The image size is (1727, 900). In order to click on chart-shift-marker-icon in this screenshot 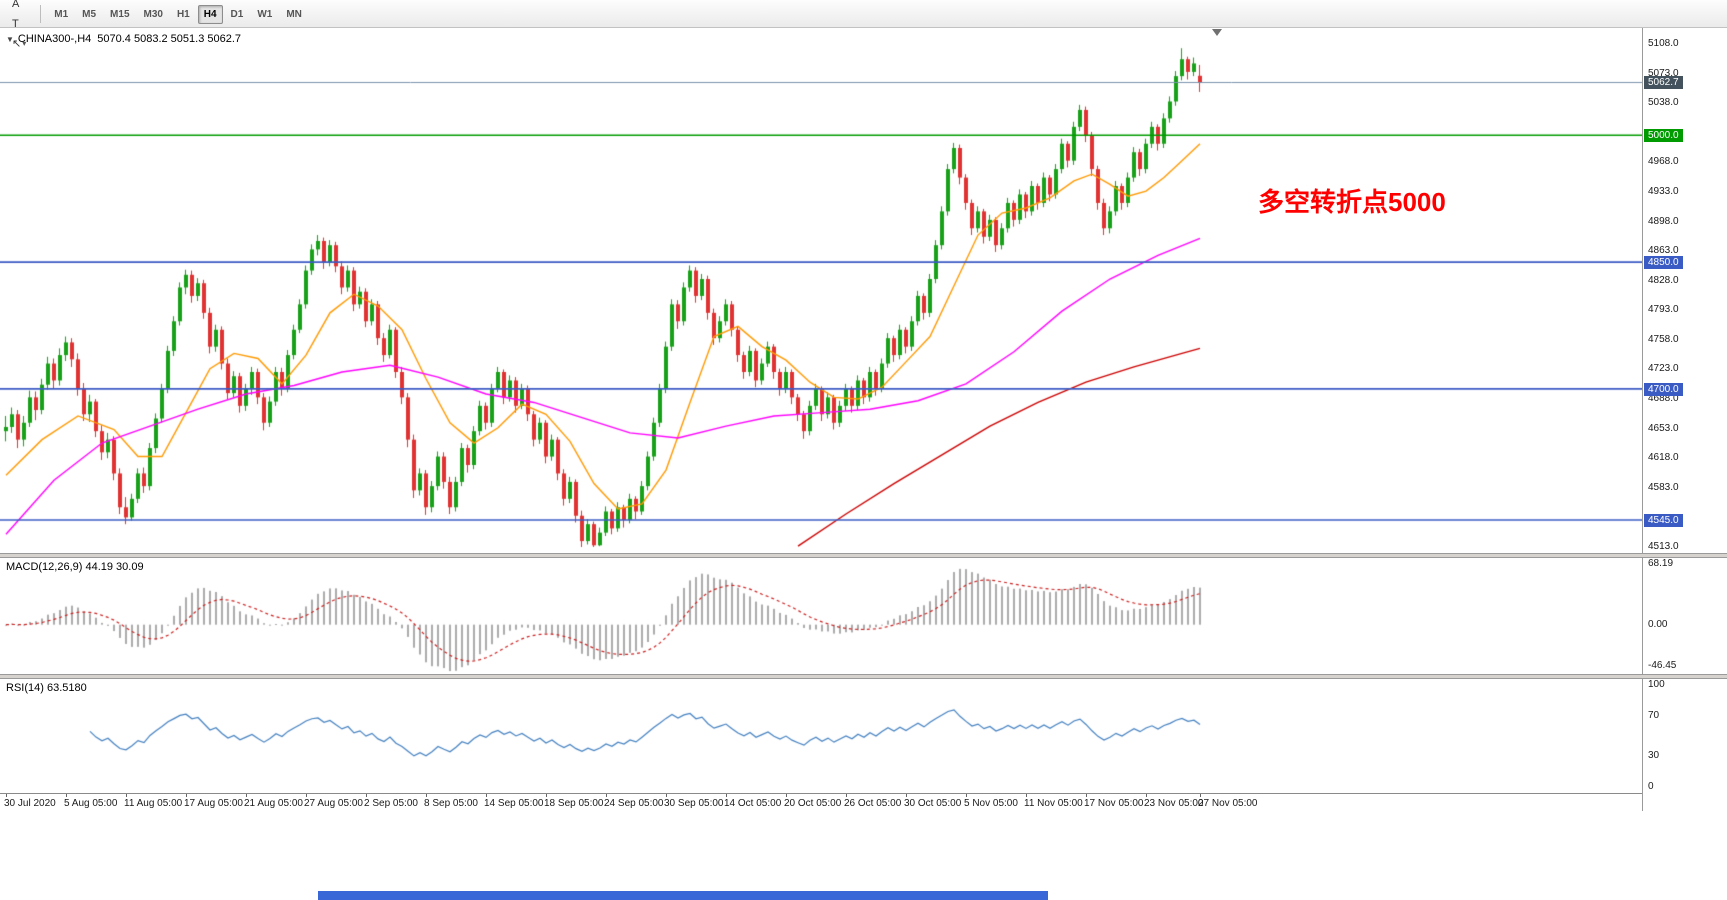, I will do `click(1217, 32)`.